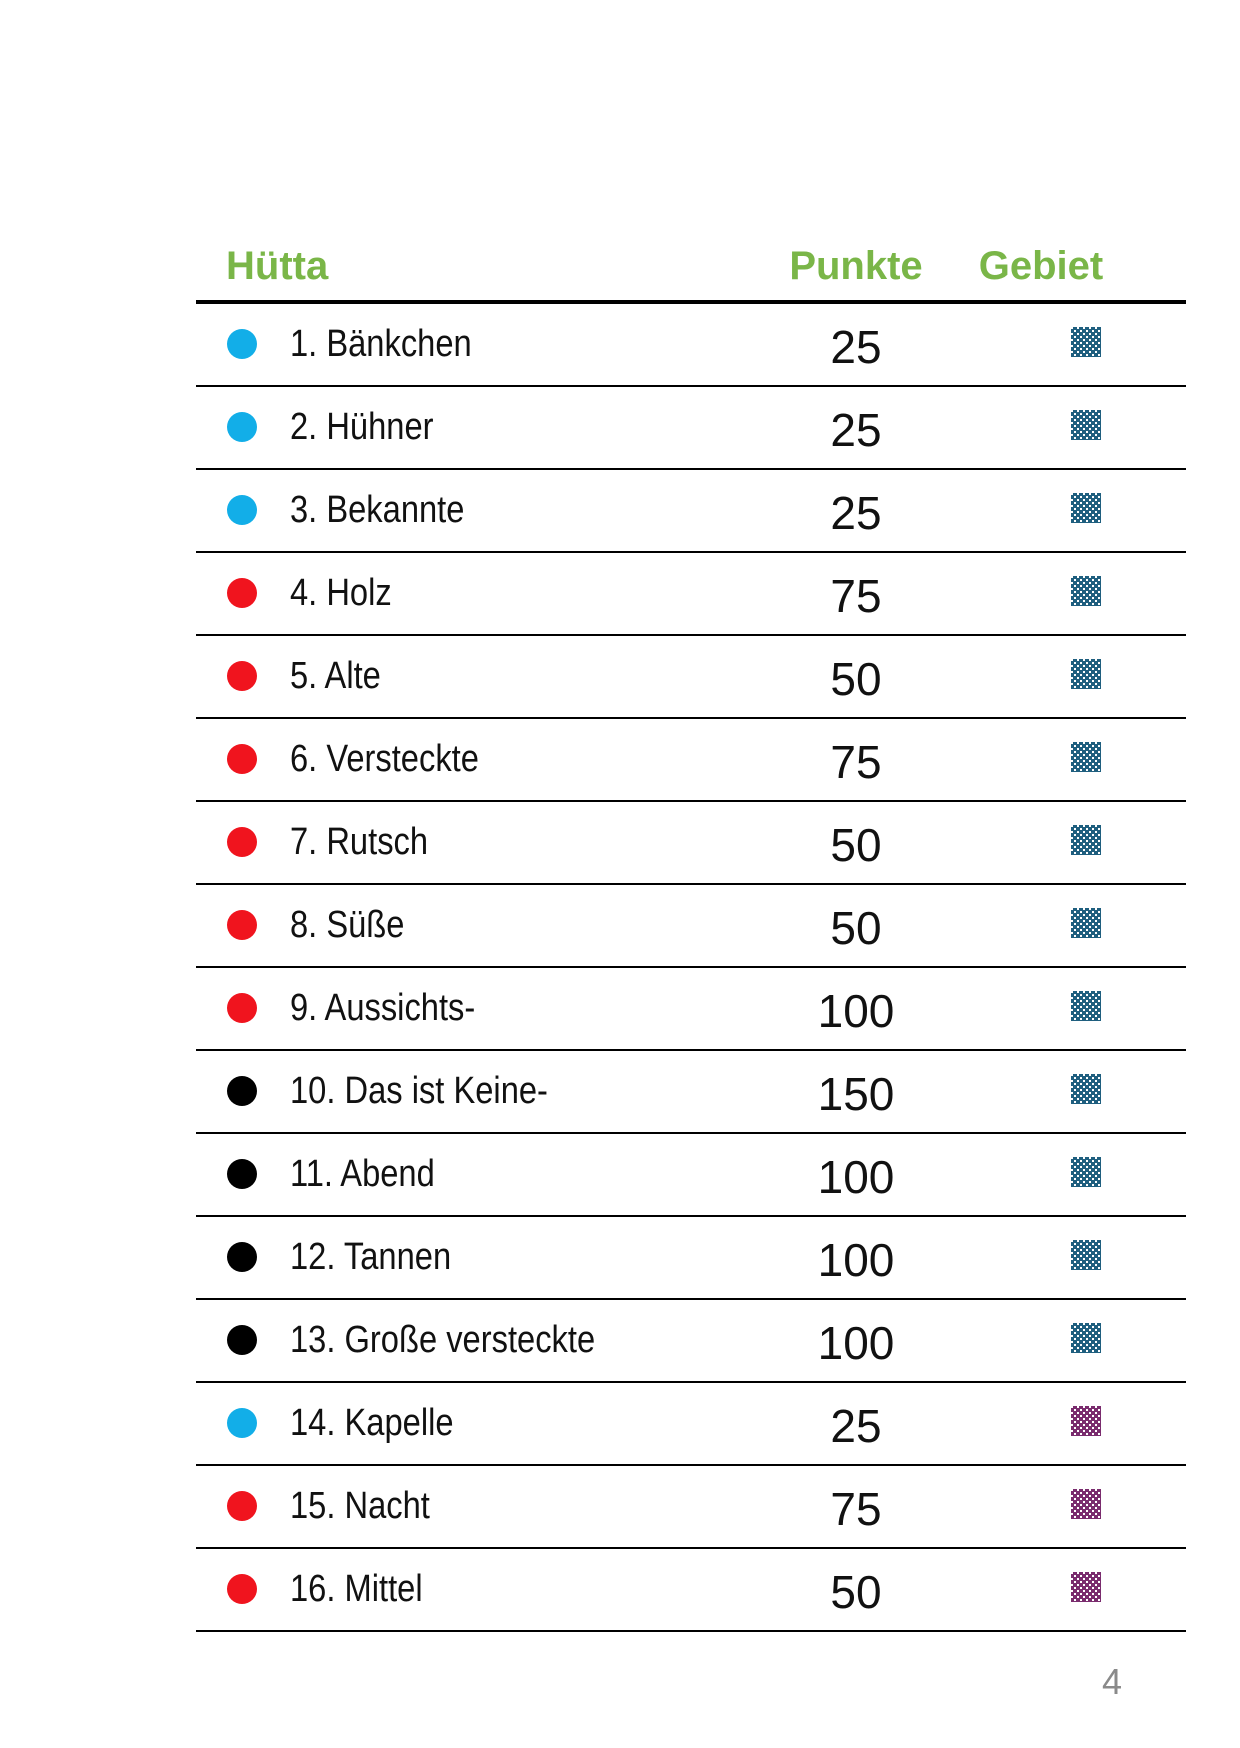 This screenshot has height=1748, width=1240. Describe the element at coordinates (691, 1424) in the screenshot. I see `table-row: 14. Kapelle 25` at that location.